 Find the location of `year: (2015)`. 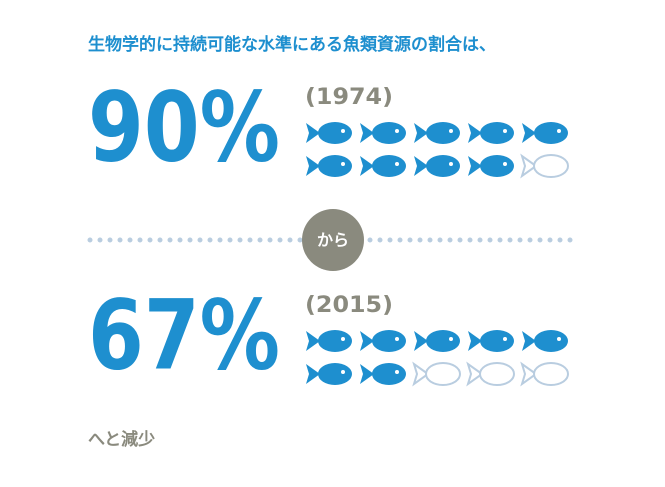

year: (2015) is located at coordinates (349, 305).